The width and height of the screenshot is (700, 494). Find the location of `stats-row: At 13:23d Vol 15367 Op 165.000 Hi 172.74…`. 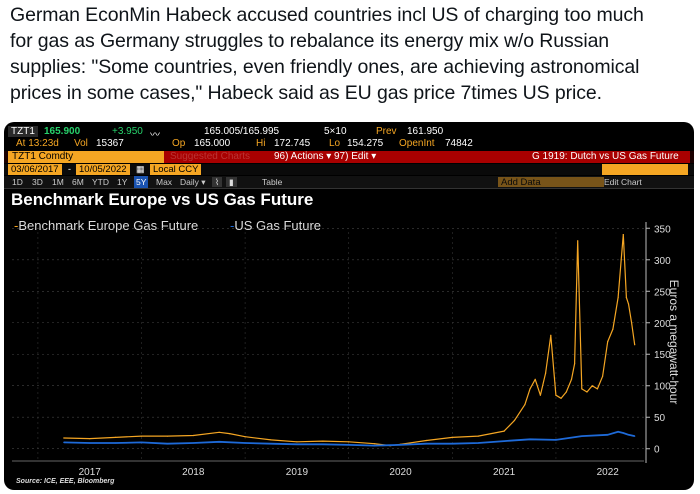

stats-row: At 13:23d Vol 15367 Op 165.000 Hi 172.74… is located at coordinates (349, 144).